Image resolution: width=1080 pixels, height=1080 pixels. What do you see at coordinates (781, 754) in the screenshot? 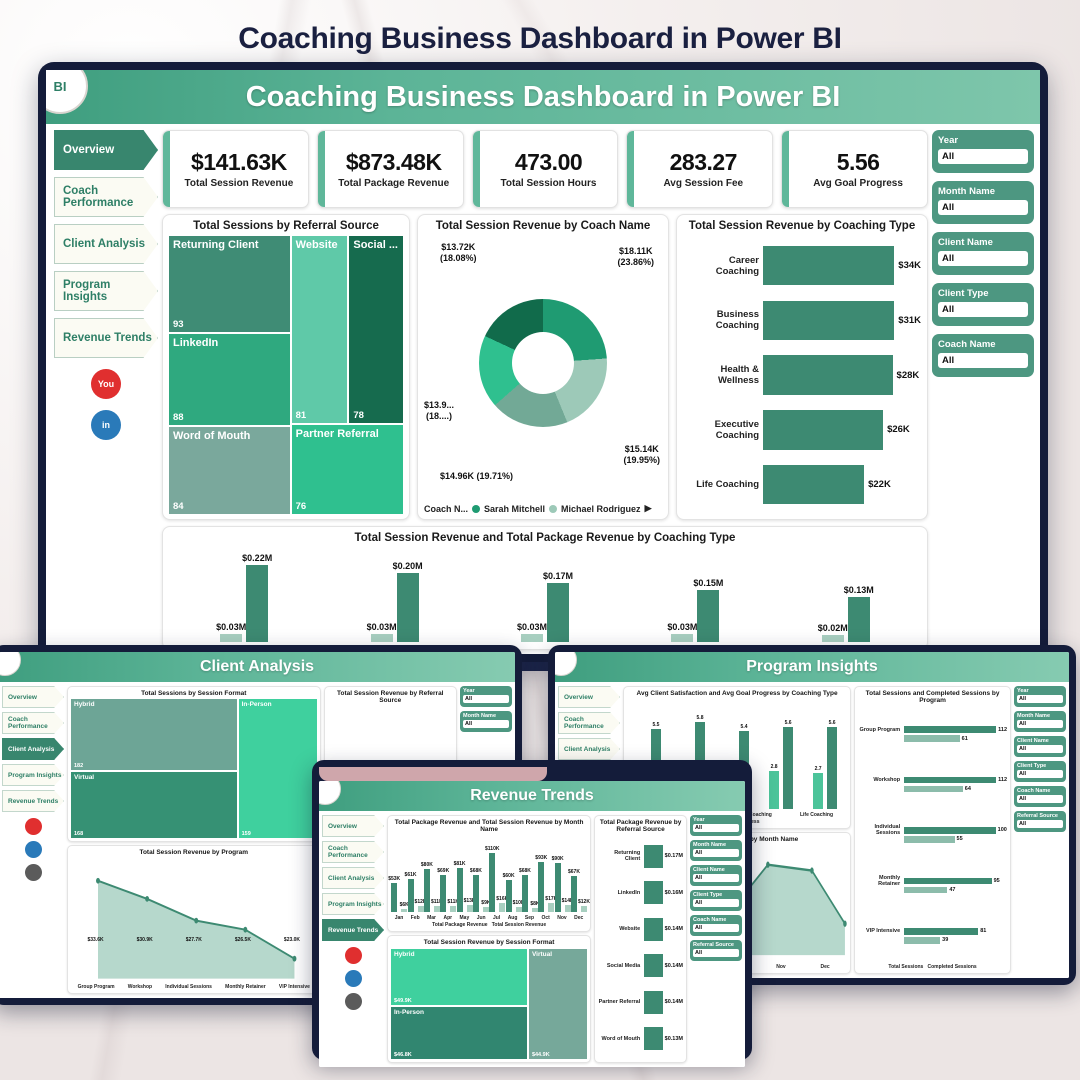
I see `column-group: 2.8 5.6` at bounding box center [781, 754].